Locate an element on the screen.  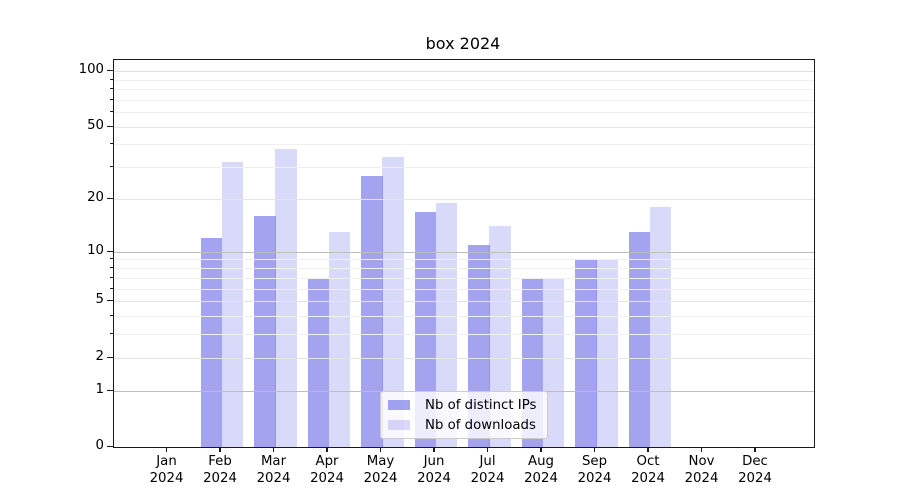
x-tick-label-may: May 2024 is located at coordinates (380, 470).